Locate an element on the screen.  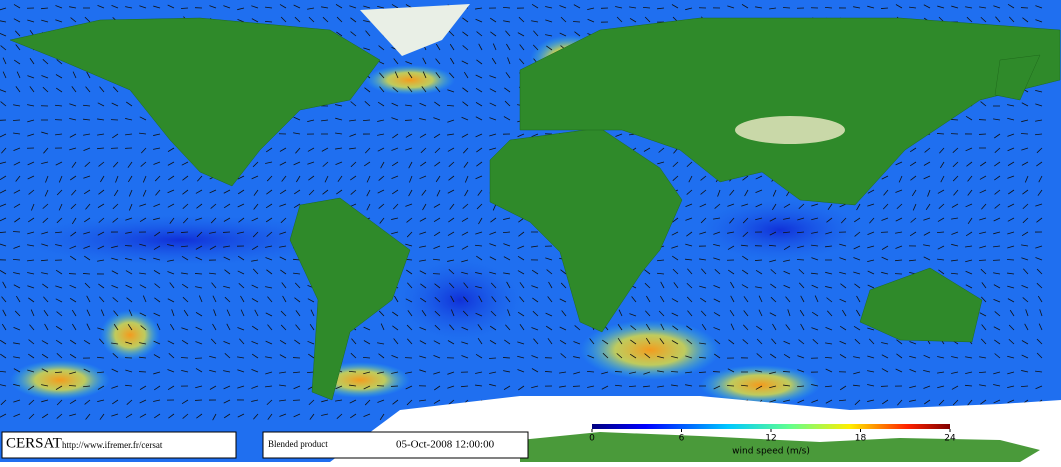
colorbar-tick-label: 18 is located at coordinates (861, 439).